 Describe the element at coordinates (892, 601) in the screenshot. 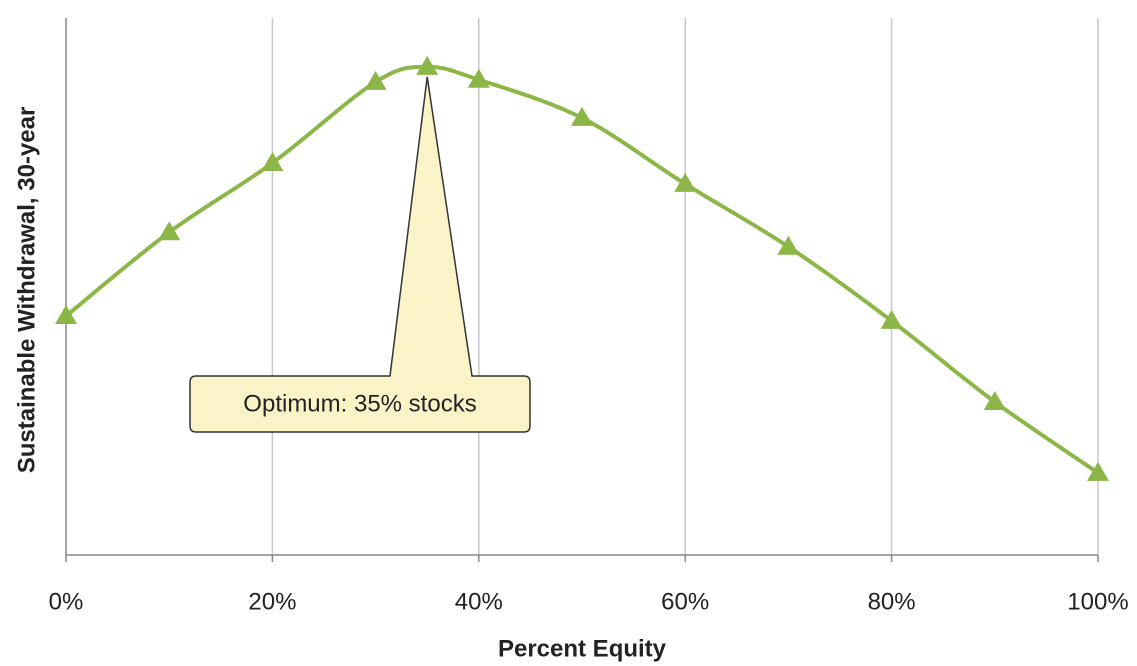

I see `x-tick-label: 80%` at that location.